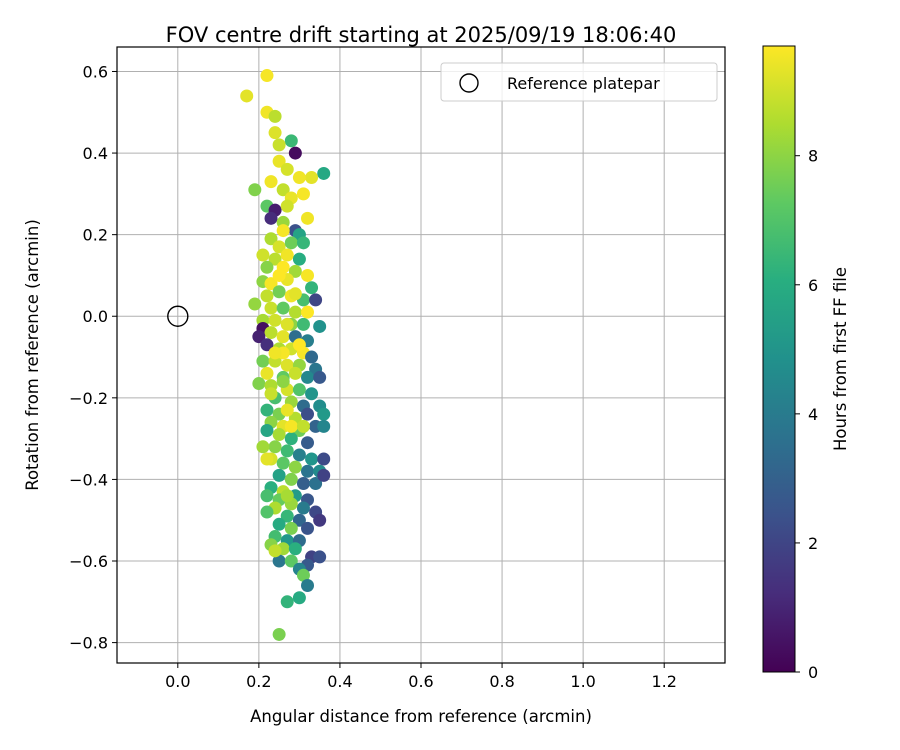 The image size is (900, 750). What do you see at coordinates (579, 82) in the screenshot?
I see `legend: Reference platepar` at bounding box center [579, 82].